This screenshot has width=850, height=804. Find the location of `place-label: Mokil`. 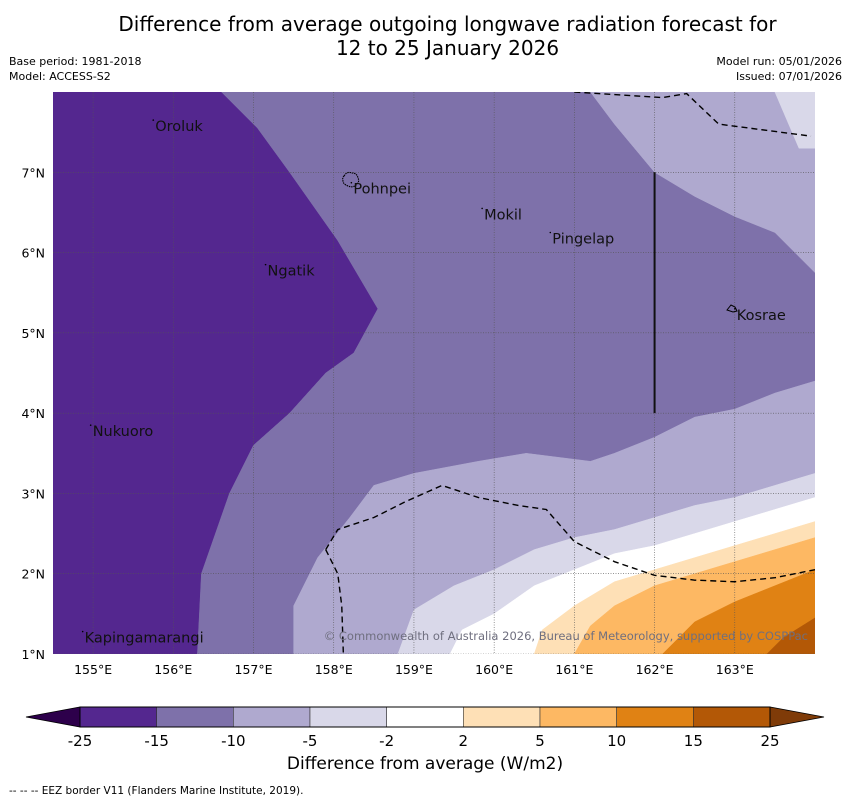

place-label: Mokil is located at coordinates (503, 215).